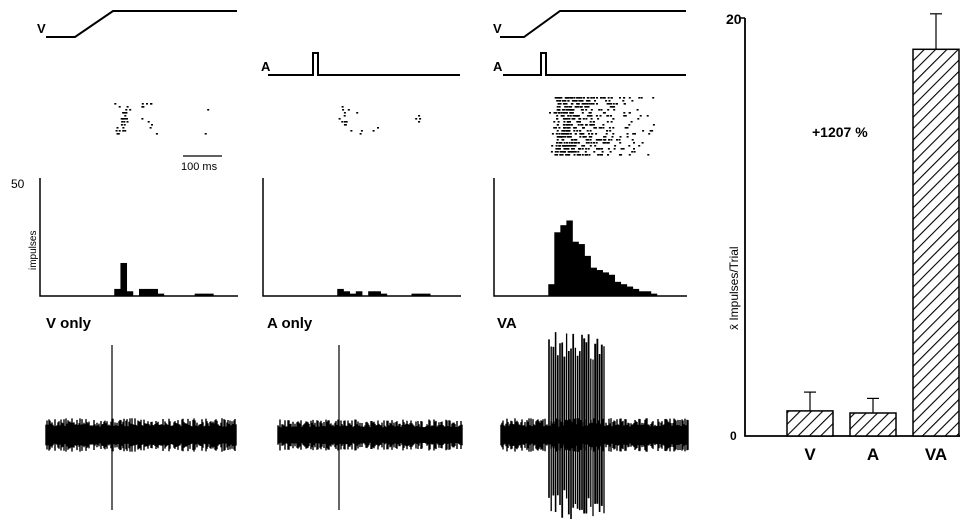 The image size is (968, 521). I want to click on stimulus-label: V, so click(497, 28).